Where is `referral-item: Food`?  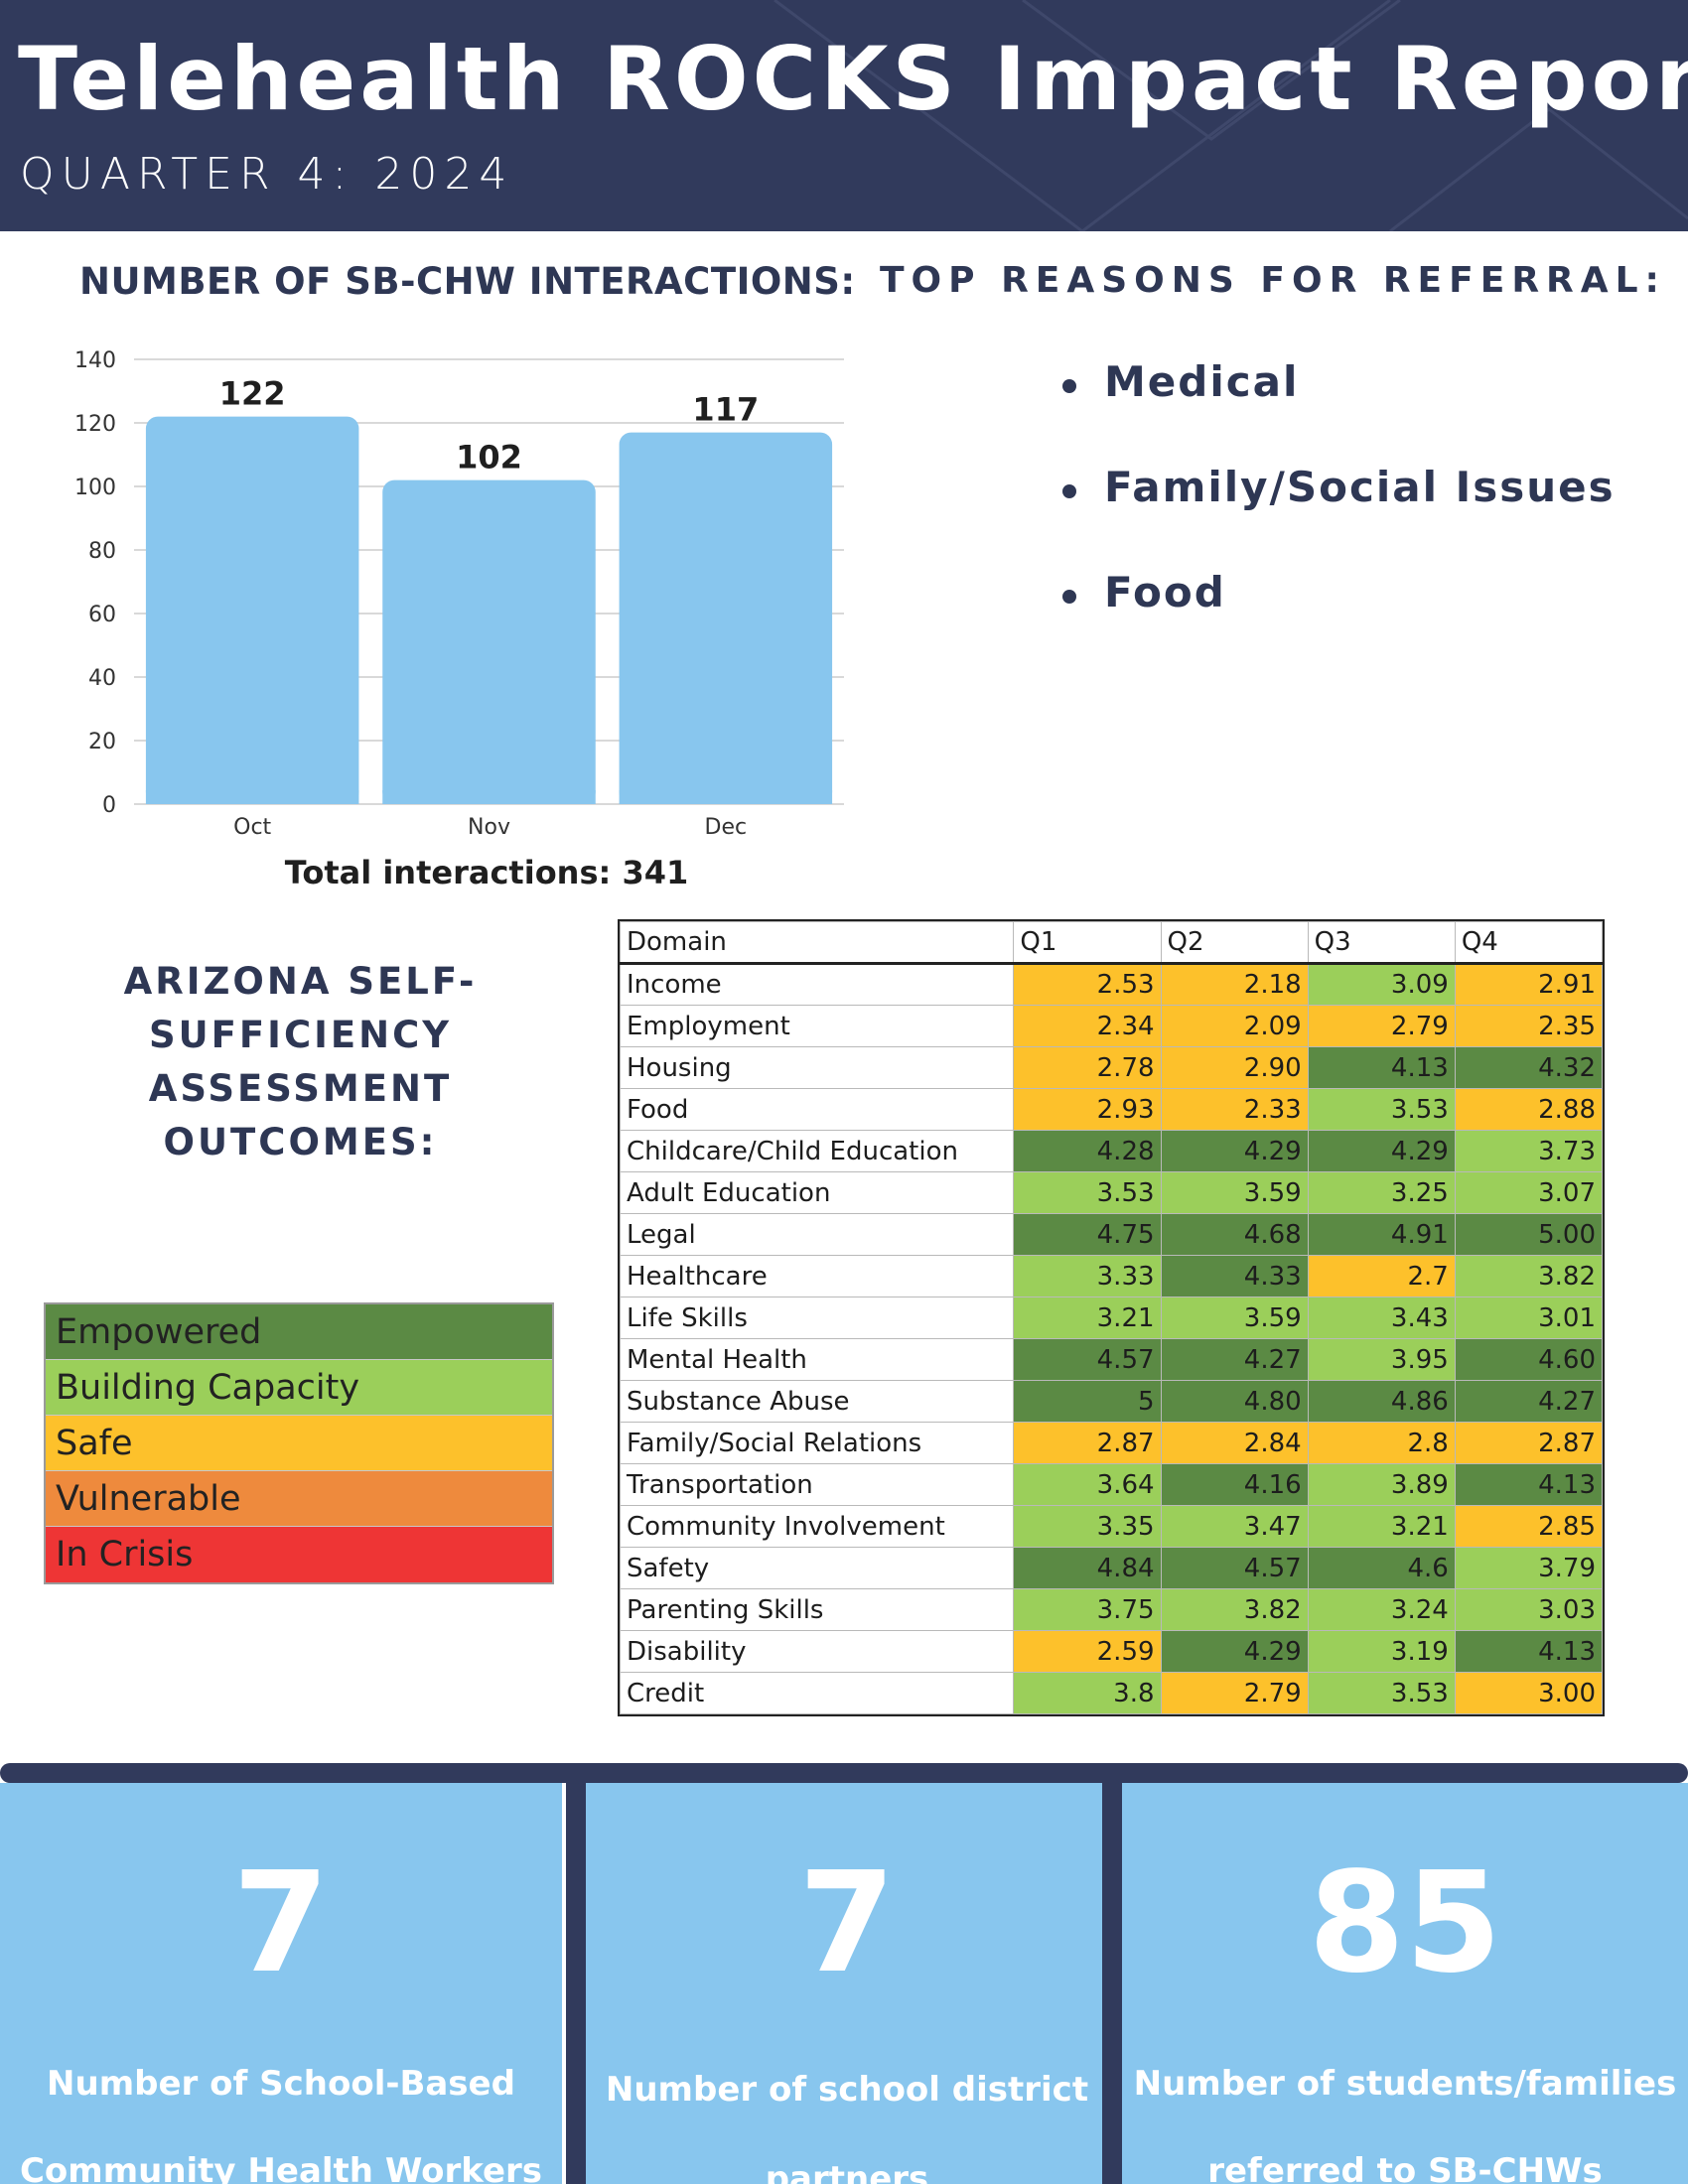
referral-item: Food is located at coordinates (1334, 620).